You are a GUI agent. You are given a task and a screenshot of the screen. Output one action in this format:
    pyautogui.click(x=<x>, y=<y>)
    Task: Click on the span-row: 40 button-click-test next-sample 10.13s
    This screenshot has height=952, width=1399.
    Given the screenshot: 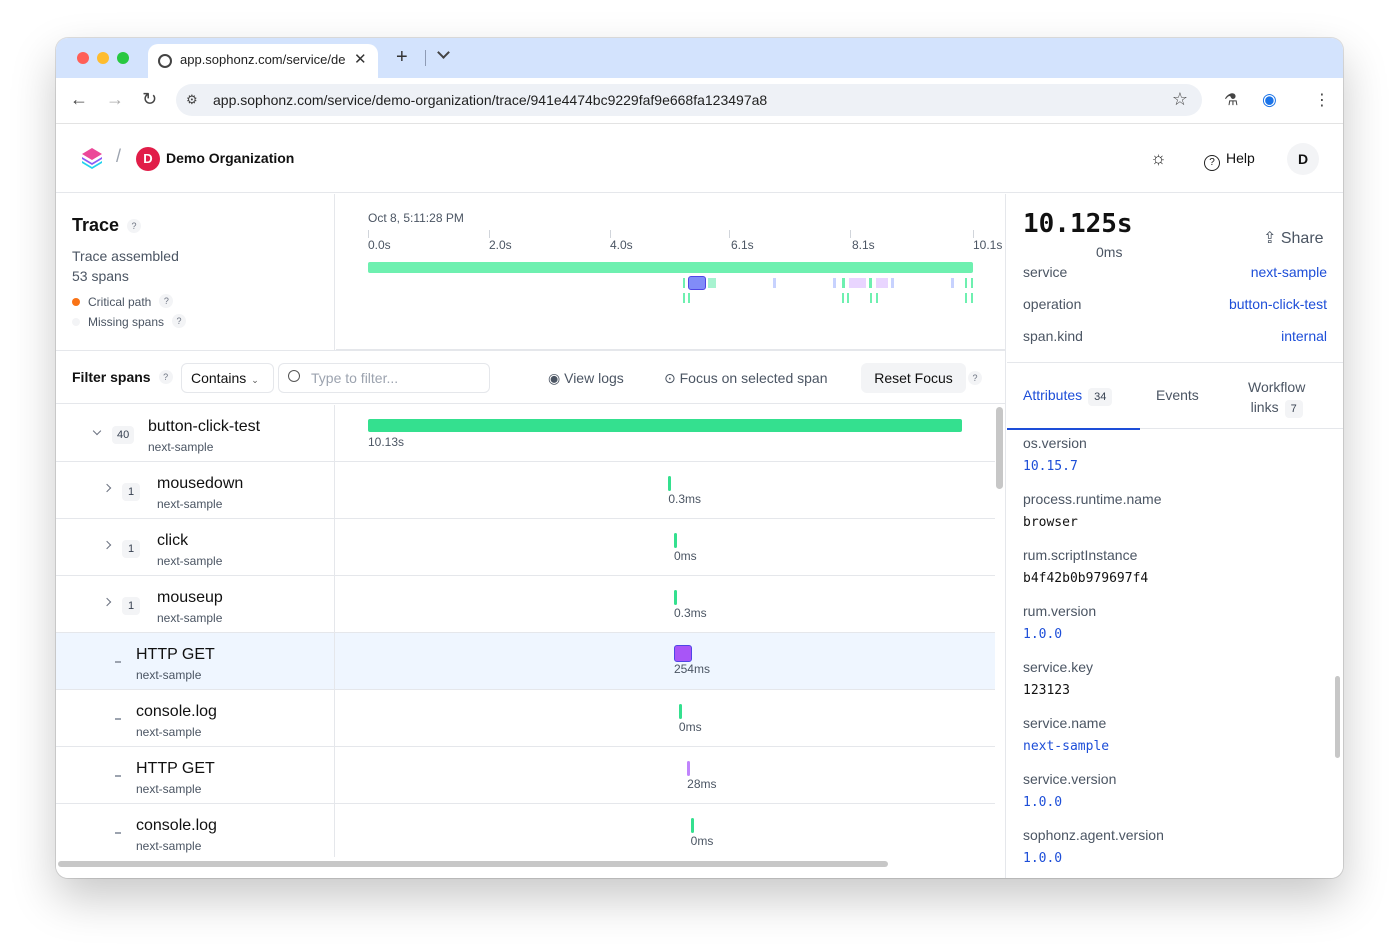 What is the action you would take?
    pyautogui.click(x=525, y=433)
    